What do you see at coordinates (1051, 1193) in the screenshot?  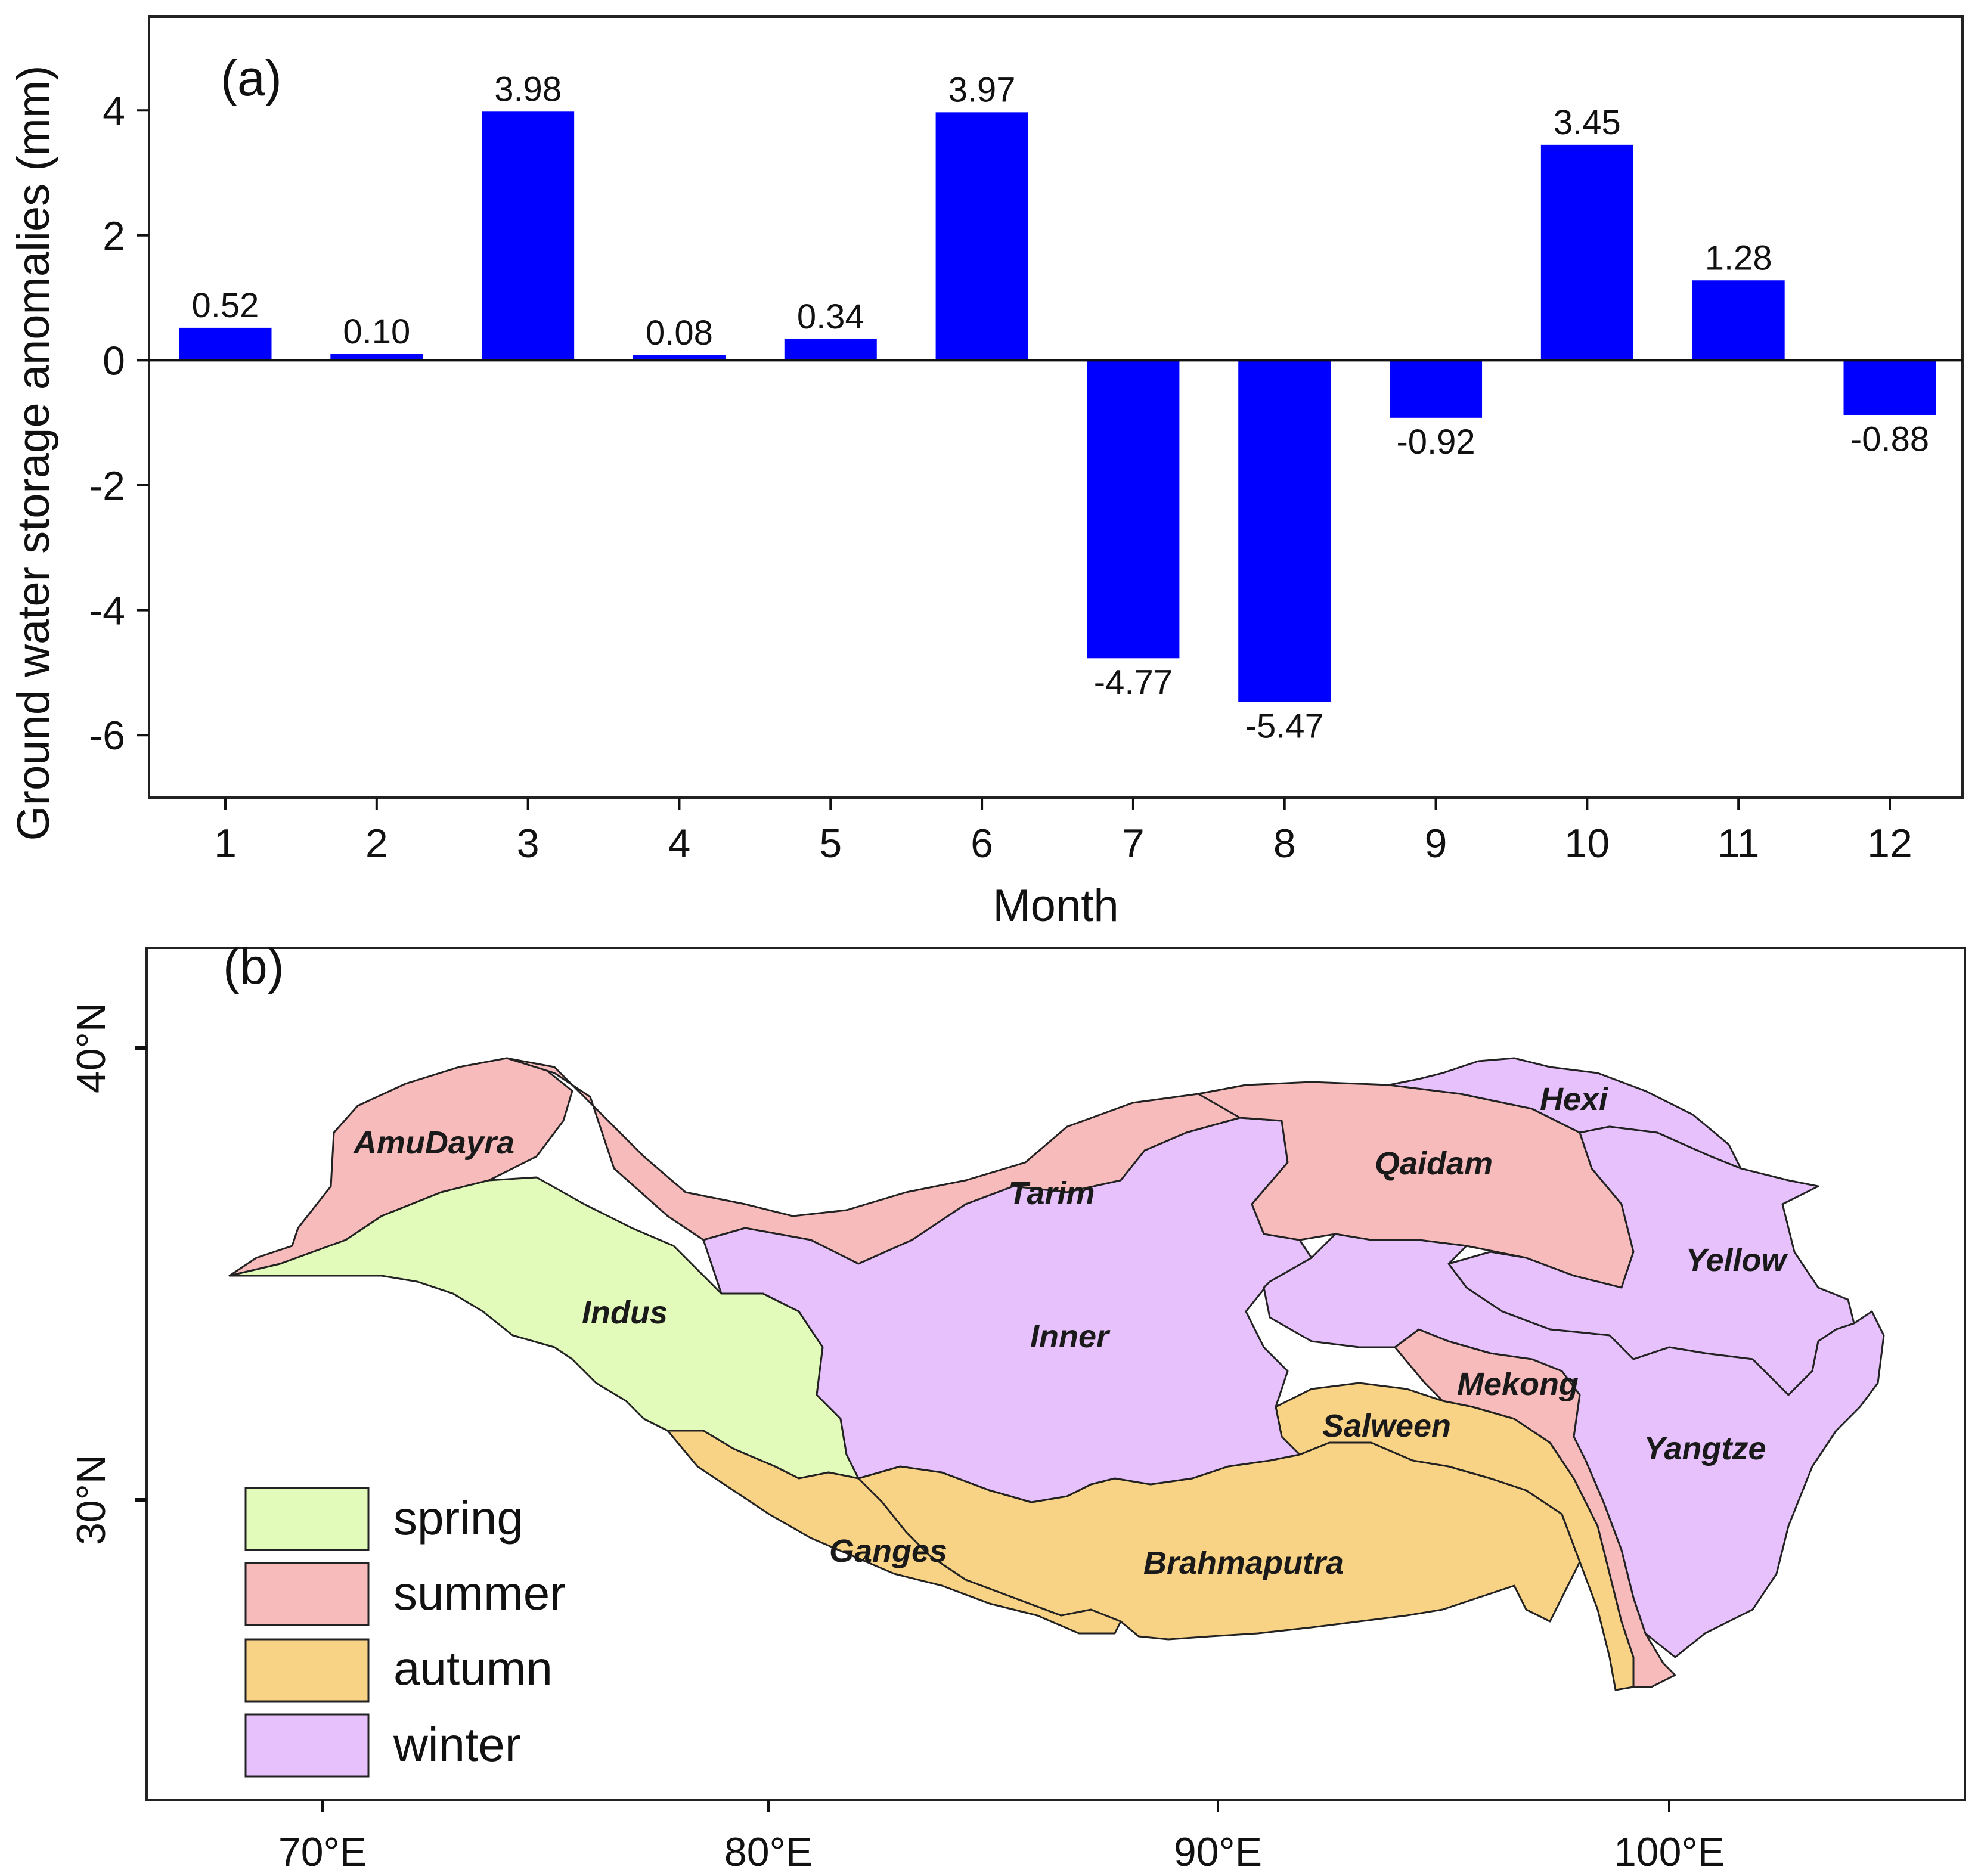 I see `basin-label-tarim: Tarim` at bounding box center [1051, 1193].